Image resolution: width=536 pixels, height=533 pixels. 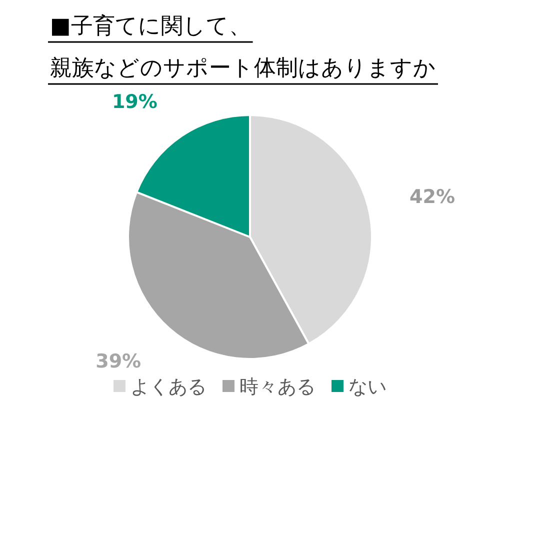 I want to click on legend-label: よくある, so click(x=168, y=387).